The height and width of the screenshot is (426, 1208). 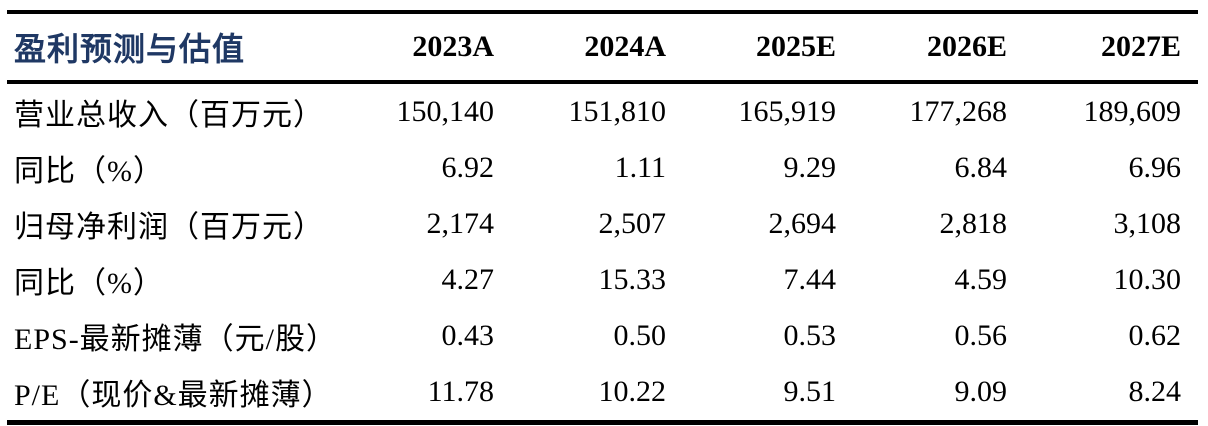 What do you see at coordinates (176, 339) in the screenshot?
I see `row-label: EPS-最新摊薄（元/股）` at bounding box center [176, 339].